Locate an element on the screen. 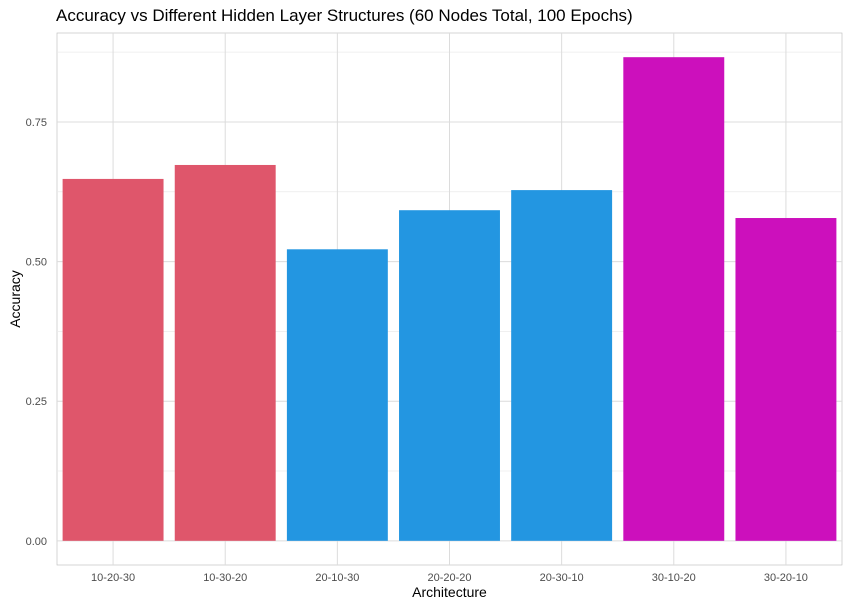 The height and width of the screenshot is (607, 850). y-tick-label: 0.00 is located at coordinates (36, 542).